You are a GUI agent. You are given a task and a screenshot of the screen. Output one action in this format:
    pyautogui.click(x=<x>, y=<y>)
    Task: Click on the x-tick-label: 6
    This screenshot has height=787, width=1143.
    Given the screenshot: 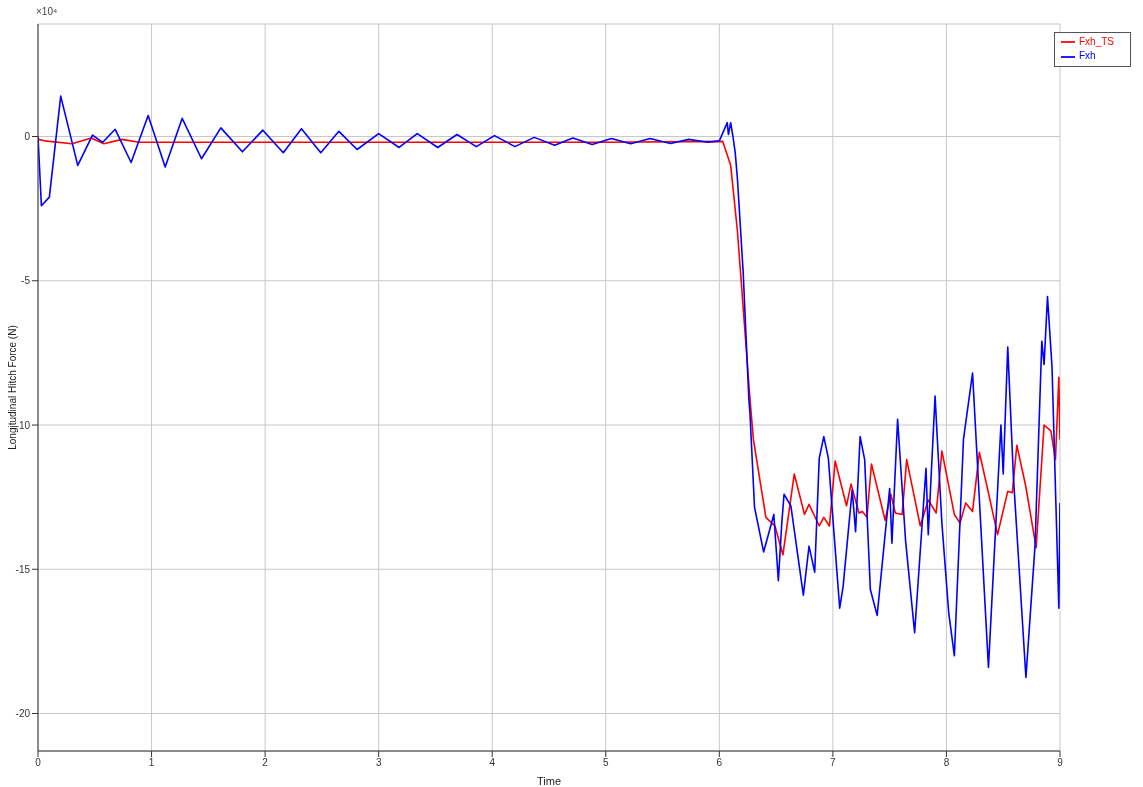 What is the action you would take?
    pyautogui.click(x=719, y=763)
    